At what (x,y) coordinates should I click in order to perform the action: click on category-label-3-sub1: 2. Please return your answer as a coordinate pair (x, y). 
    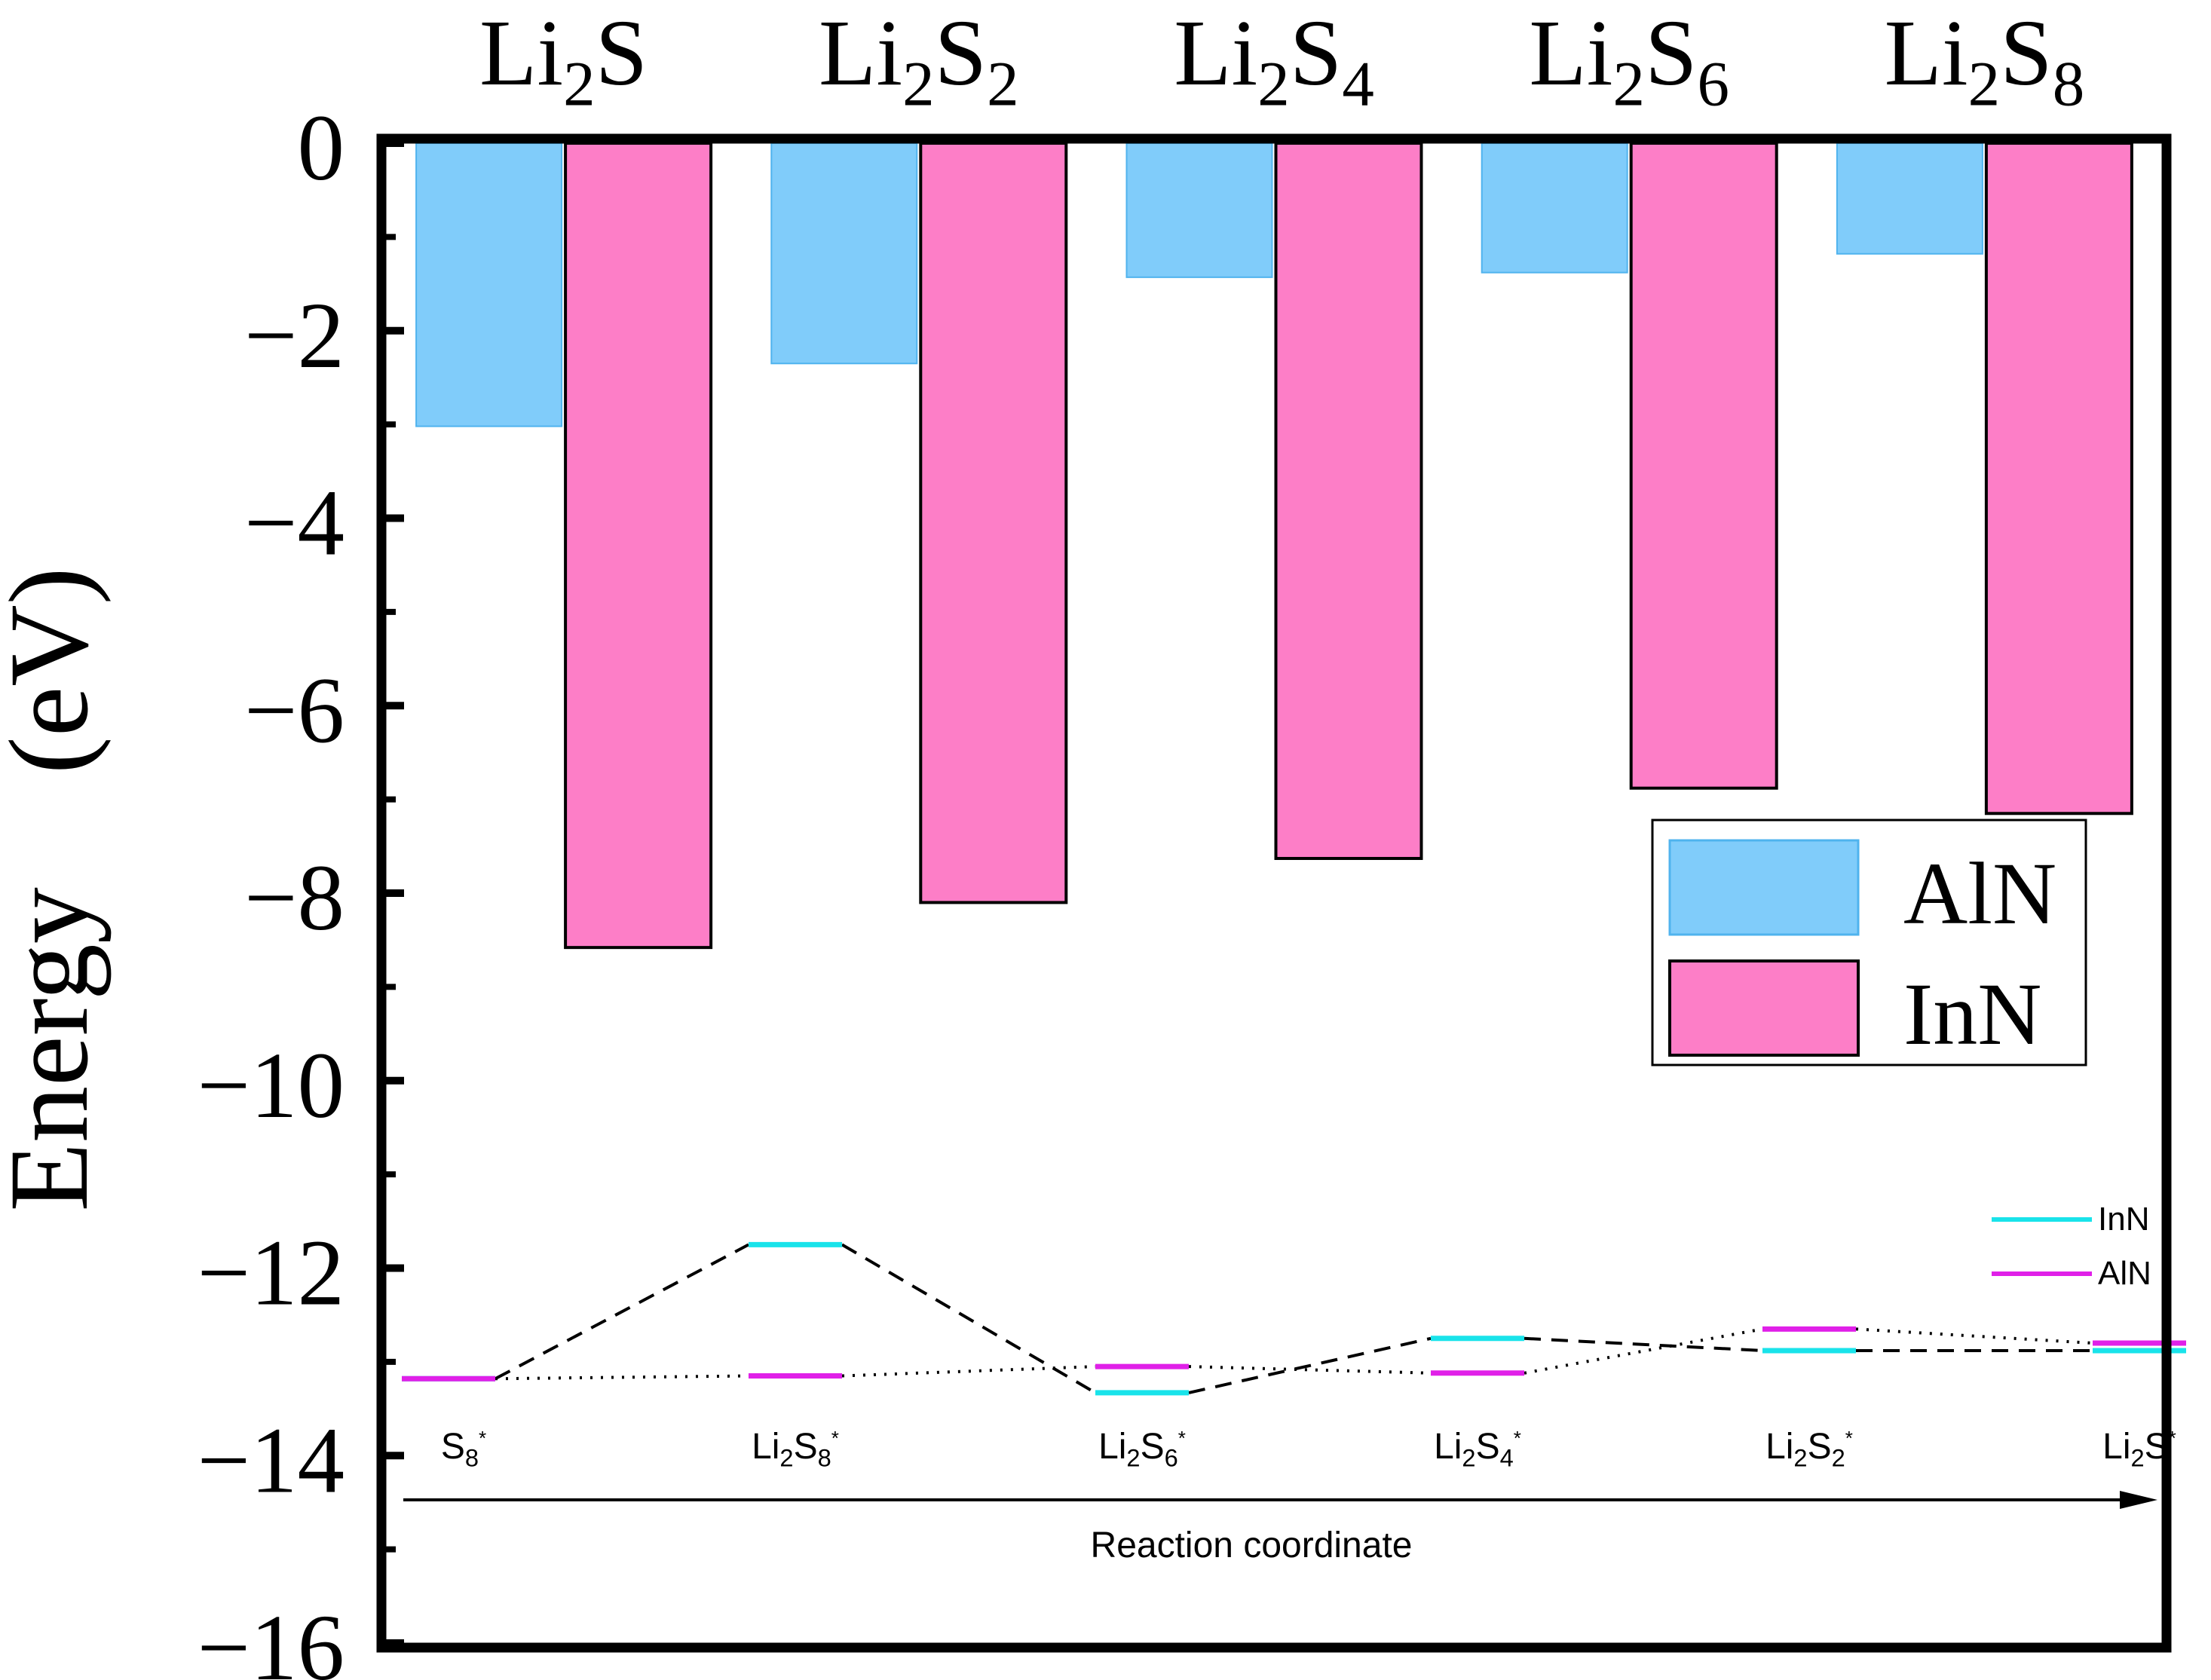
    Looking at the image, I should click on (1273, 84).